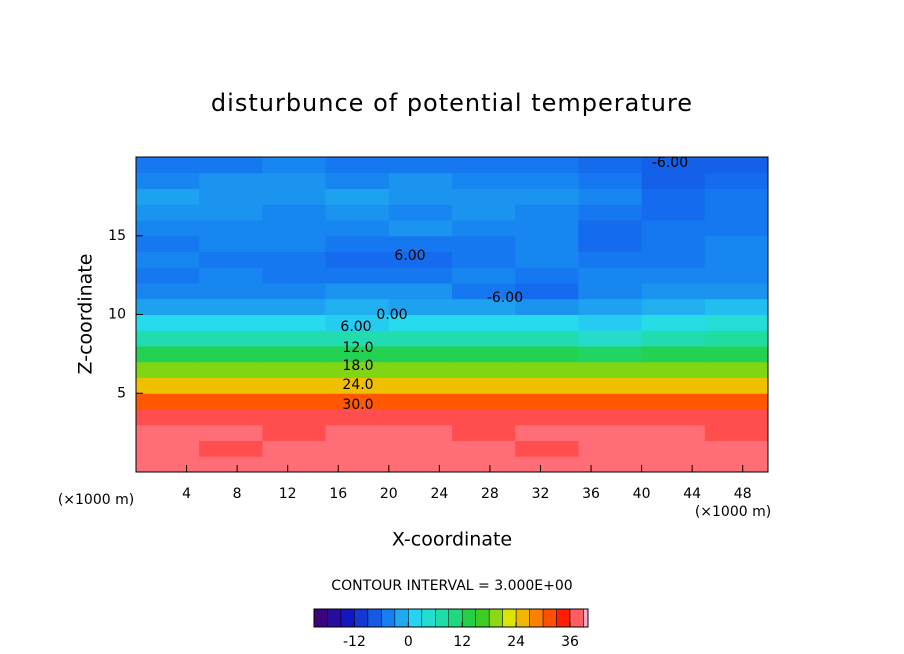  What do you see at coordinates (451, 586) in the screenshot?
I see `contour-interval: CONTOUR INTERVAL = 3.000E+00` at bounding box center [451, 586].